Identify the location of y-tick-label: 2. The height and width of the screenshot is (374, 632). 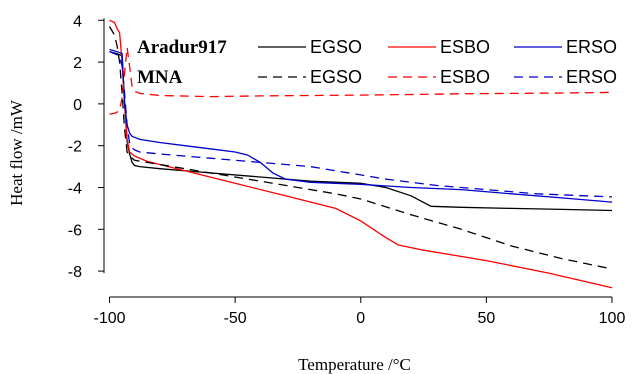
(77, 63).